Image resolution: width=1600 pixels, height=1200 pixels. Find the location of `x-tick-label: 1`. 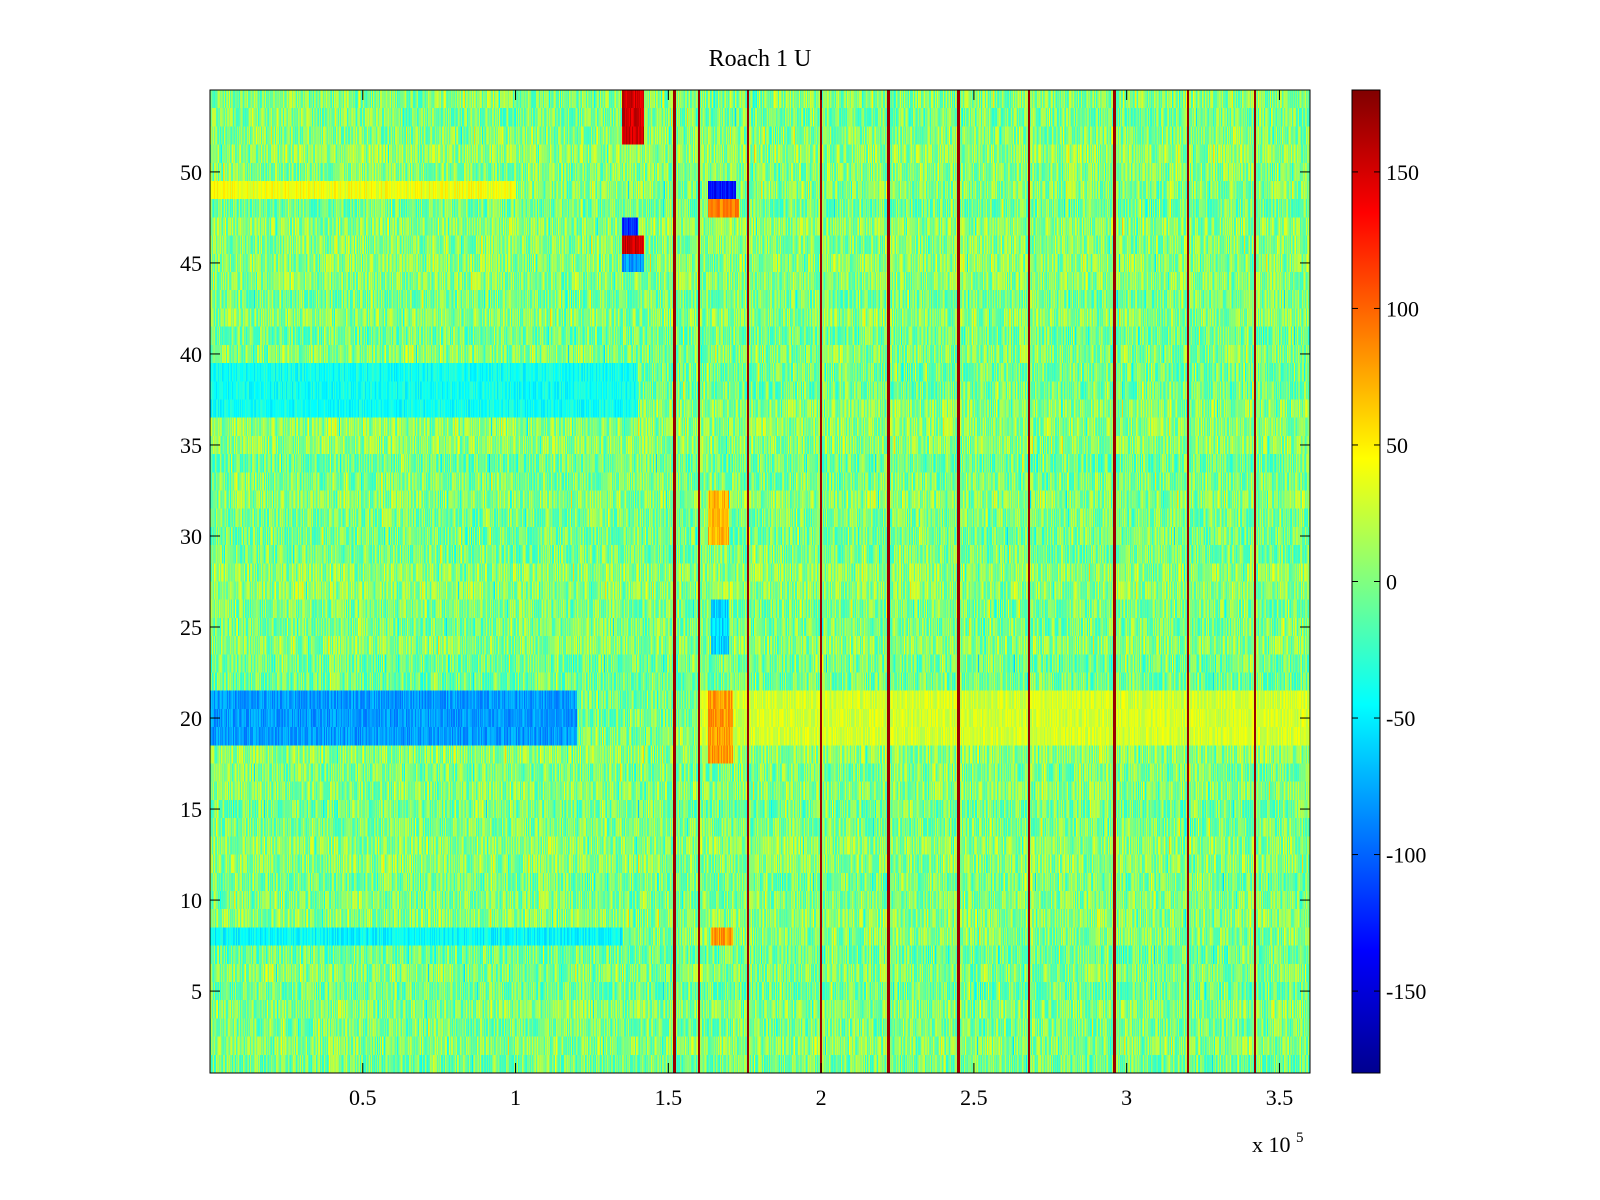

x-tick-label: 1 is located at coordinates (515, 1097).